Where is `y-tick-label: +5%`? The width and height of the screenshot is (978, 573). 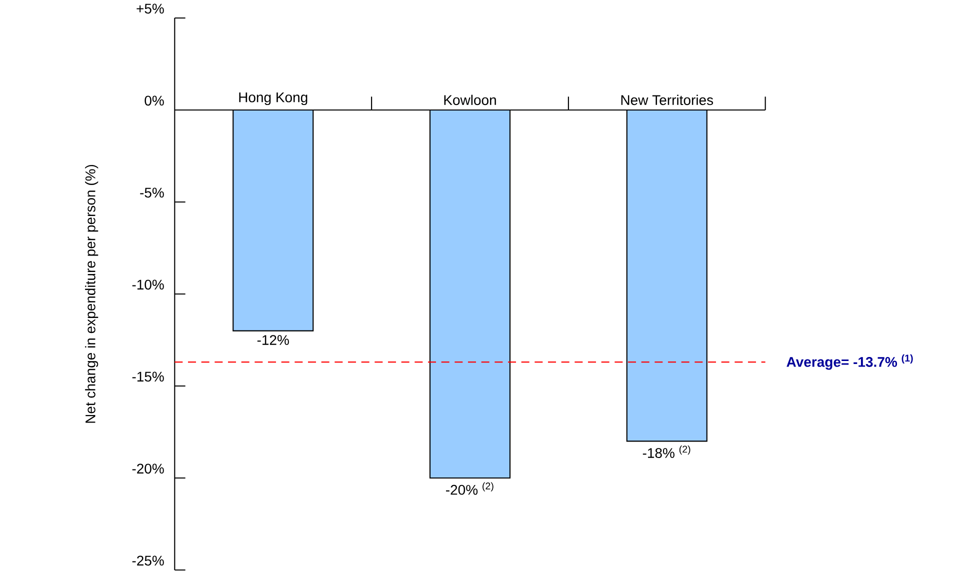 y-tick-label: +5% is located at coordinates (150, 9).